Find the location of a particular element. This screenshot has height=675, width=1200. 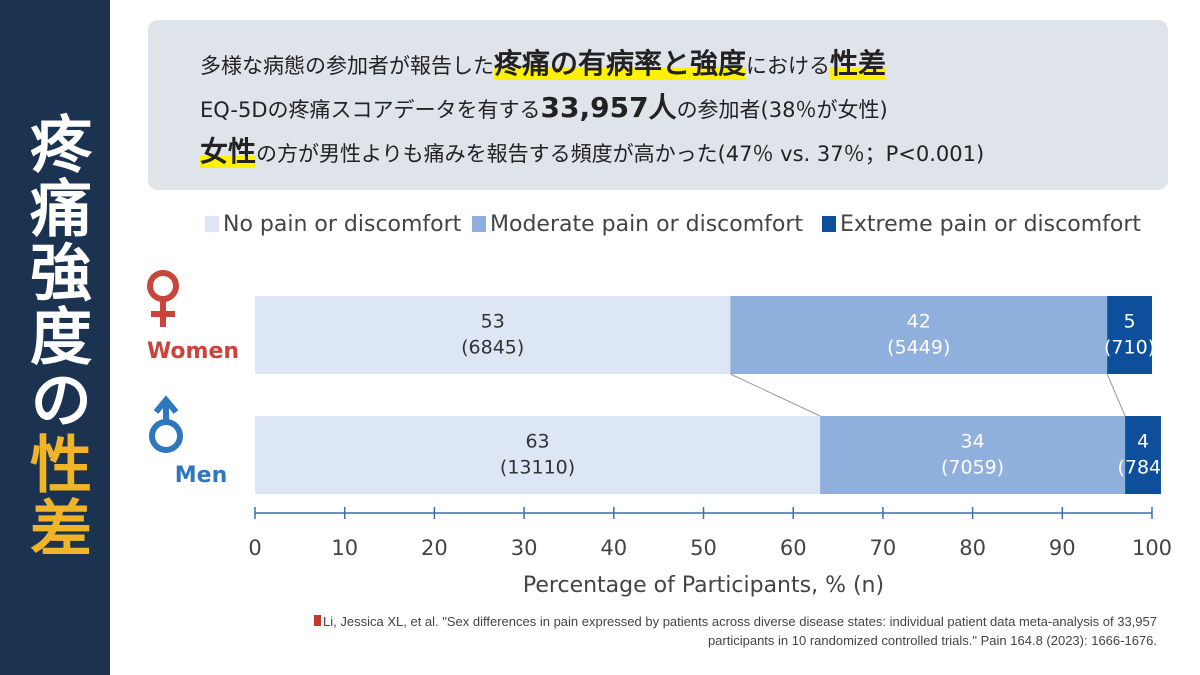

sidebar: 疼痛強度の性差 is located at coordinates (55, 337).